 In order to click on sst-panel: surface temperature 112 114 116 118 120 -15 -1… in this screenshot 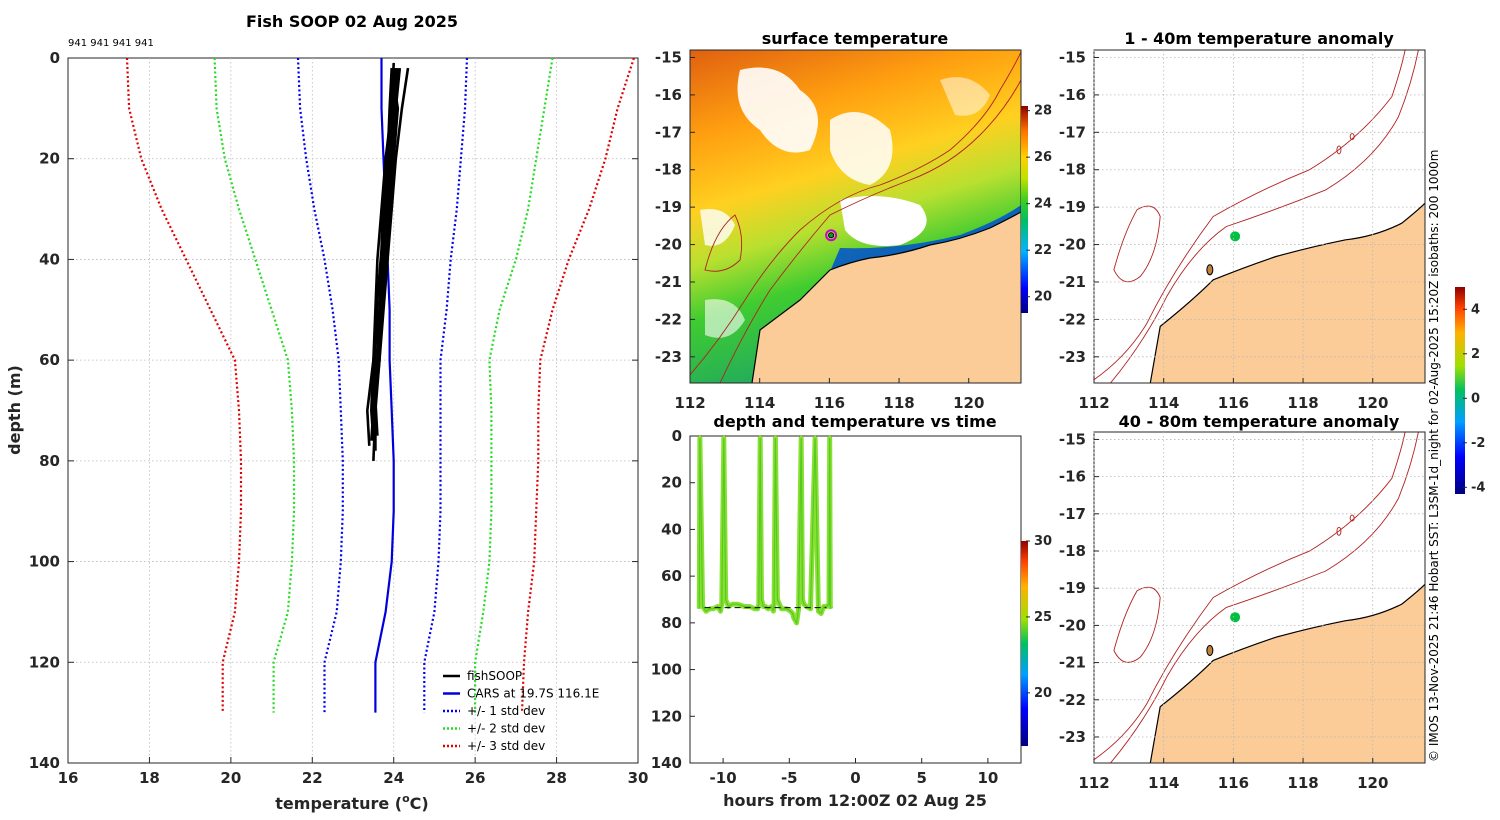, I will do `click(853, 220)`.